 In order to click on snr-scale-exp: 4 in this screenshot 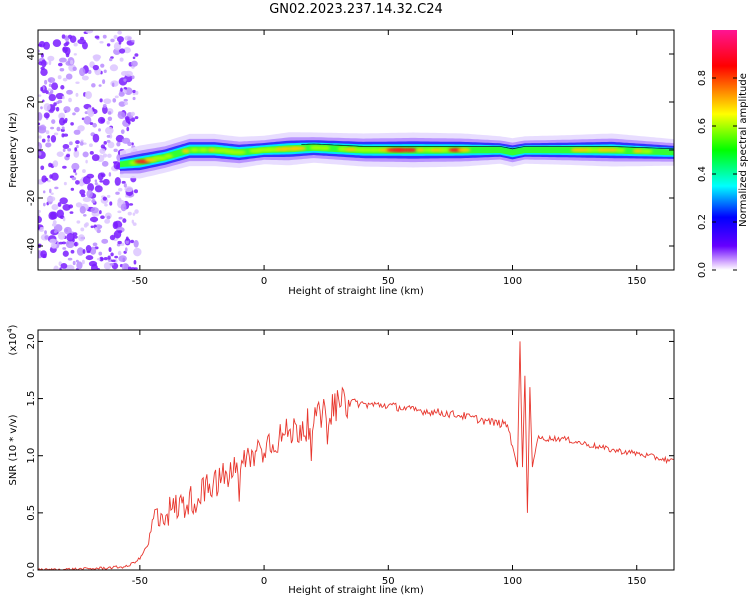, I will do `click(10, 330)`.